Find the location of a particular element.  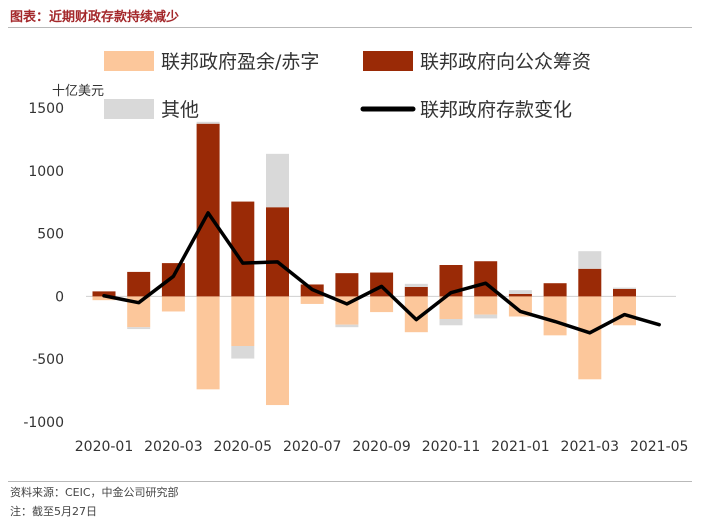

legend-label: 联邦政府盈余/赤字 is located at coordinates (240, 62).